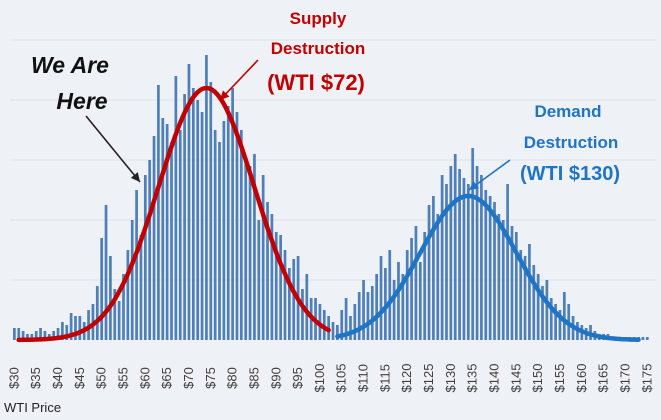  What do you see at coordinates (384, 378) in the screenshot?
I see `x-tick-label: $115` at bounding box center [384, 378].